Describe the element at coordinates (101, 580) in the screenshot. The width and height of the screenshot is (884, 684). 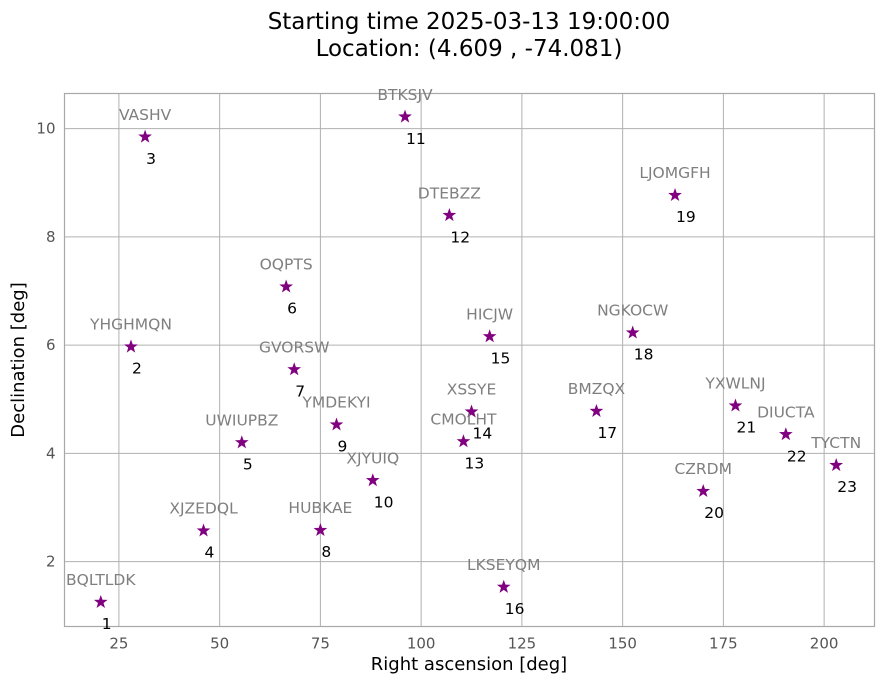
I see `star-name-label: BQLTLDK` at that location.